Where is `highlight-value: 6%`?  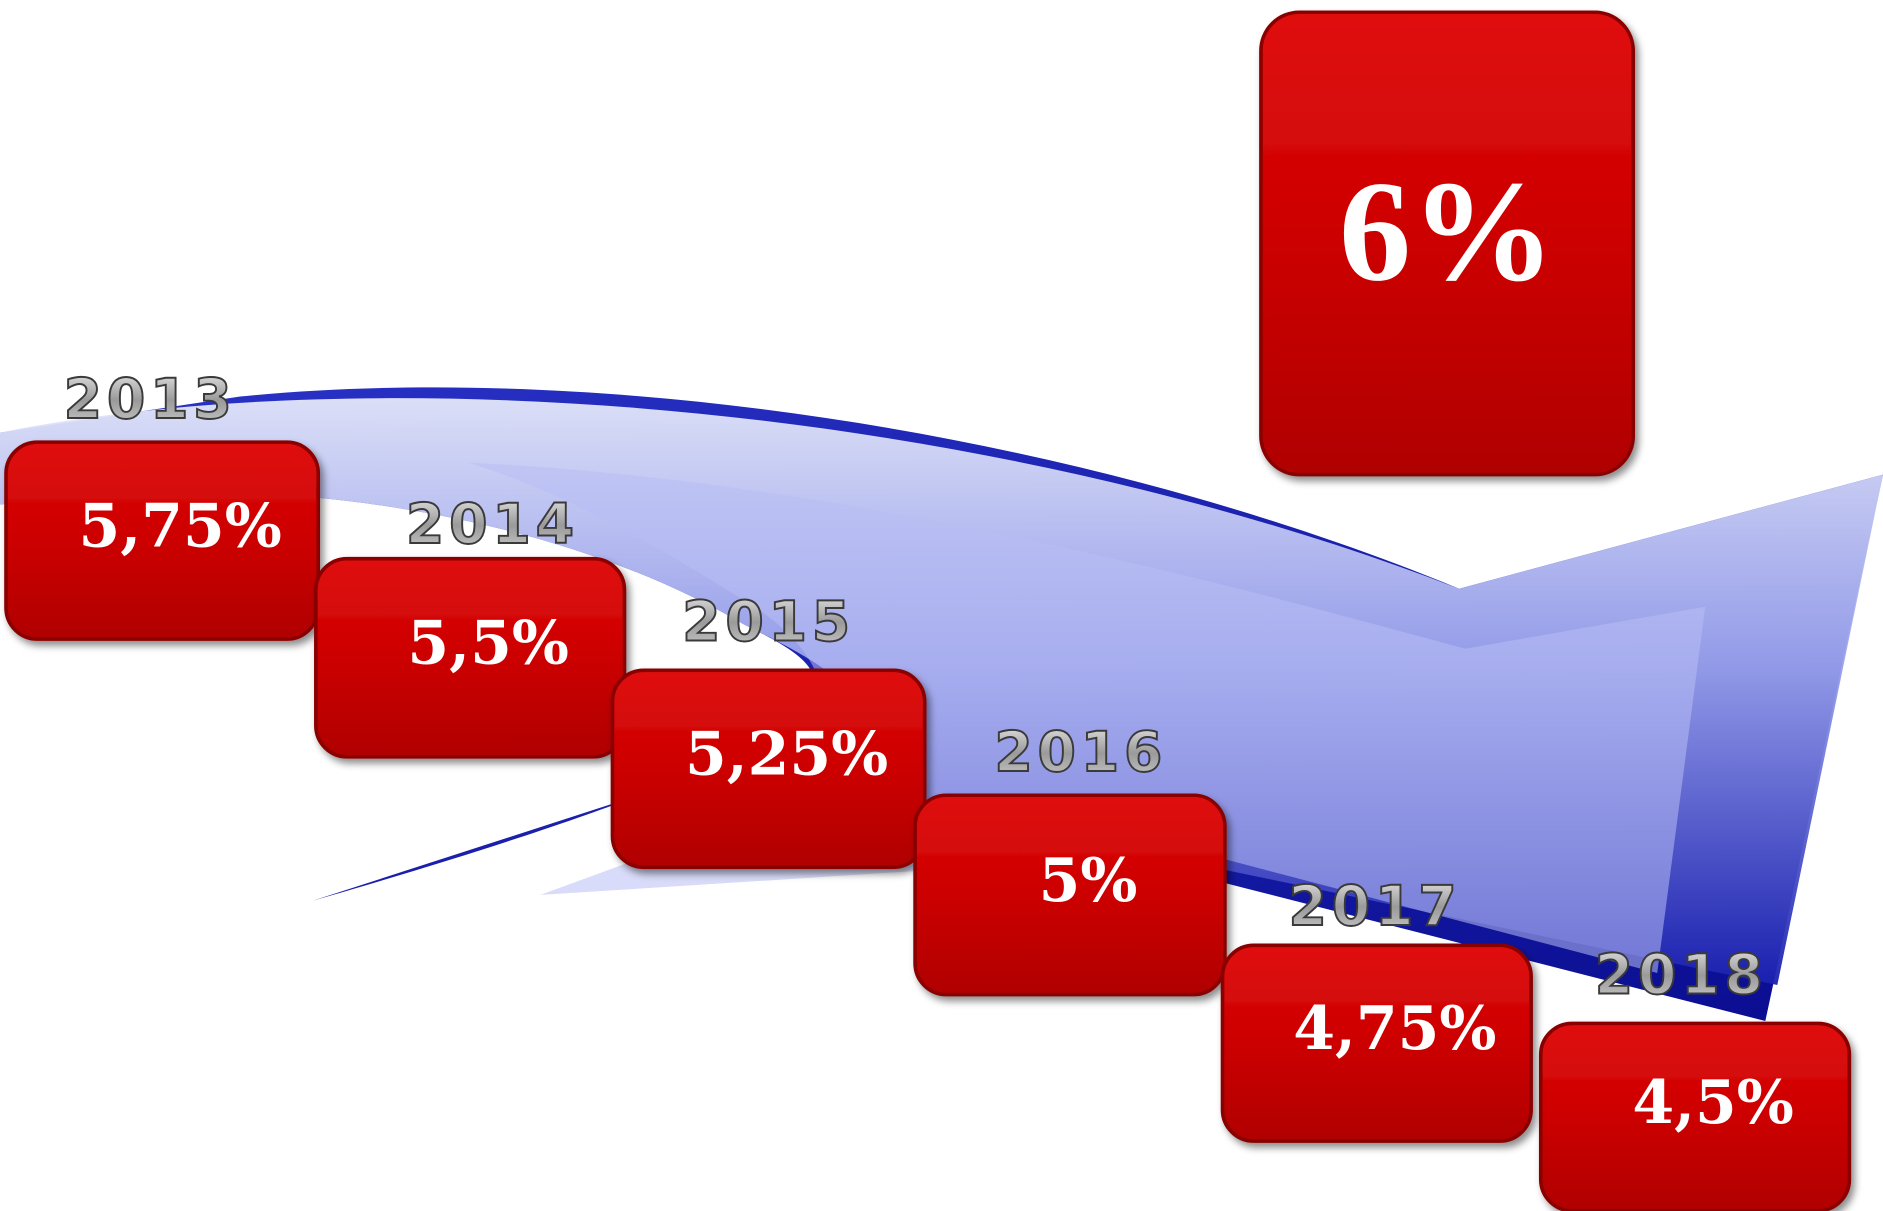 highlight-value: 6% is located at coordinates (1447, 231).